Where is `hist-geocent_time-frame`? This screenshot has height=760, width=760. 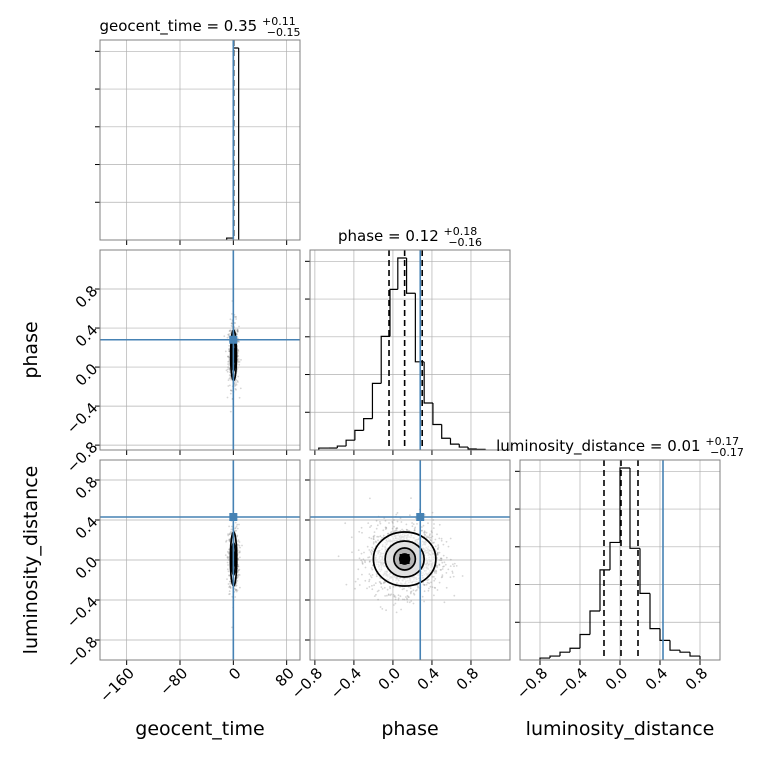 hist-geocent_time-frame is located at coordinates (200, 140).